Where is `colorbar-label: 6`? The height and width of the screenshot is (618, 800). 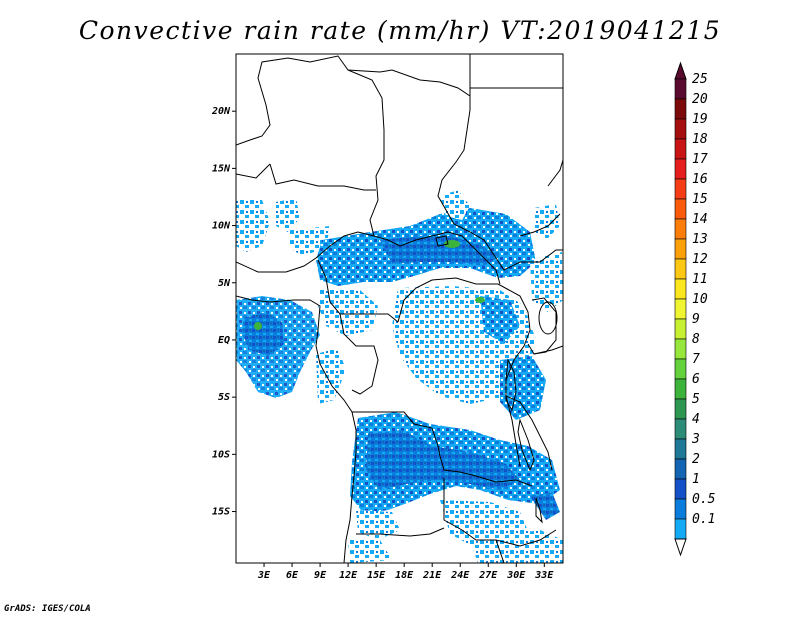
colorbar-label: 6 is located at coordinates (696, 379).